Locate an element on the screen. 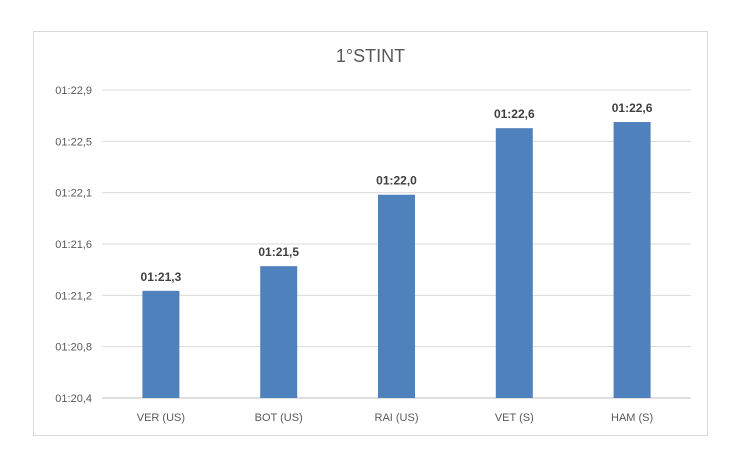 Image resolution: width=738 pixels, height=462 pixels. y-tick-label: 01:22,9 is located at coordinates (73, 91).